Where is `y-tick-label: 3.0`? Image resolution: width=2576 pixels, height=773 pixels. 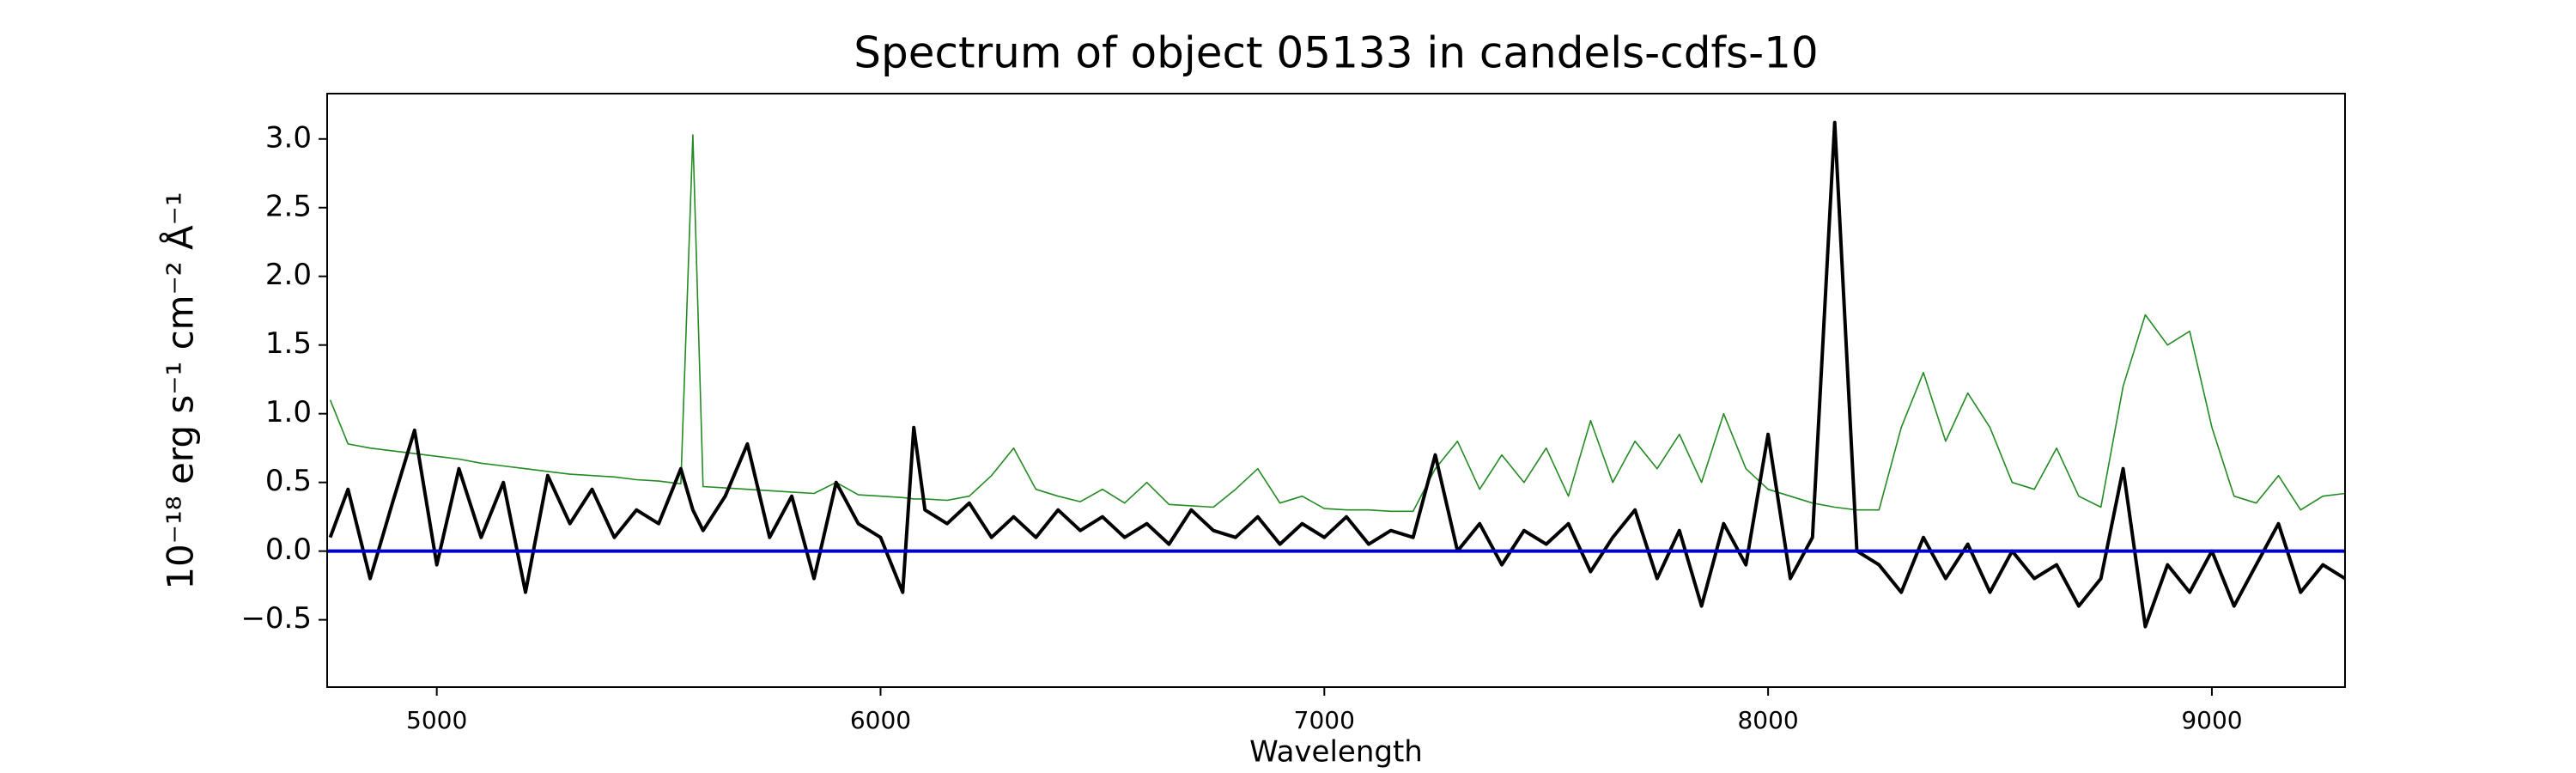 y-tick-label: 3.0 is located at coordinates (289, 137).